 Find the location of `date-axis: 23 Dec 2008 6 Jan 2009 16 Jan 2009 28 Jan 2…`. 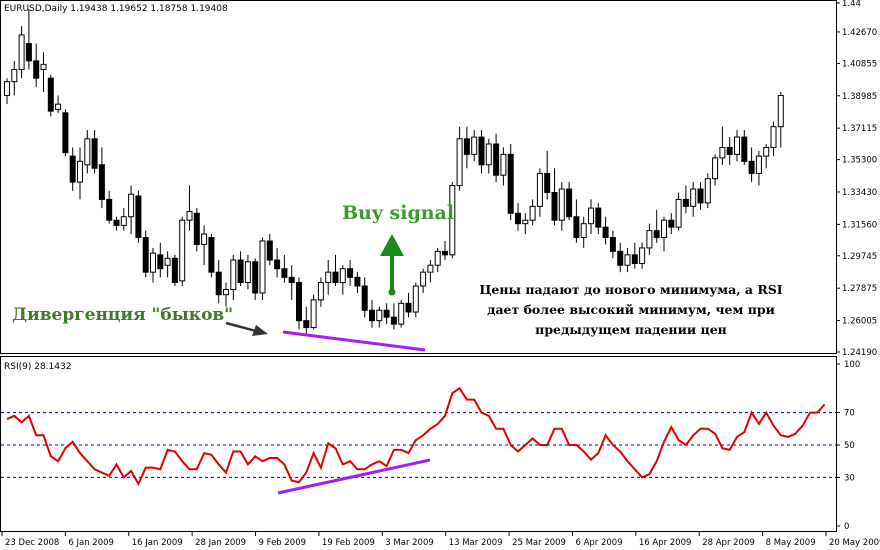

date-axis: 23 Dec 2008 6 Jan 2009 16 Jan 2009 28 Jan 2… is located at coordinates (440, 540).